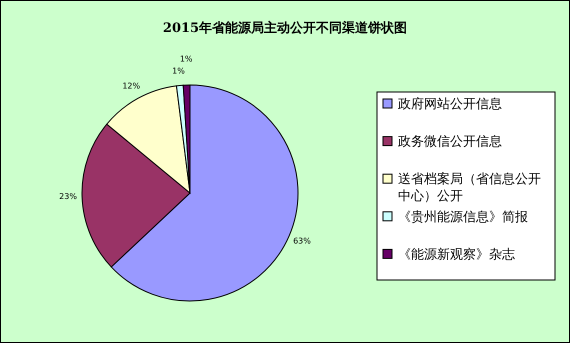  Describe the element at coordinates (68, 197) in the screenshot. I see `data-label: 23%` at that location.